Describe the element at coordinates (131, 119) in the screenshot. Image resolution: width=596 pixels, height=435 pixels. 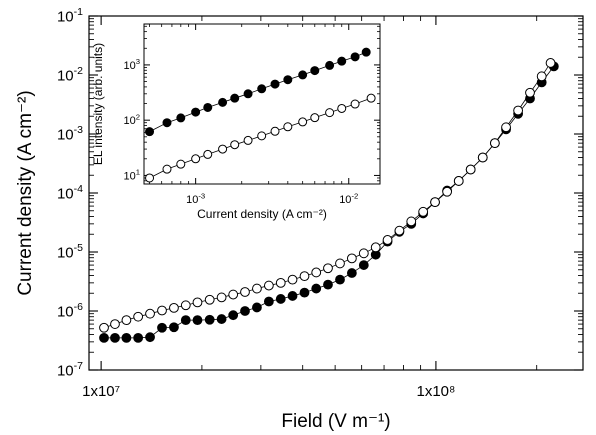
I see `inset-y-tick-label: 10²` at that location.